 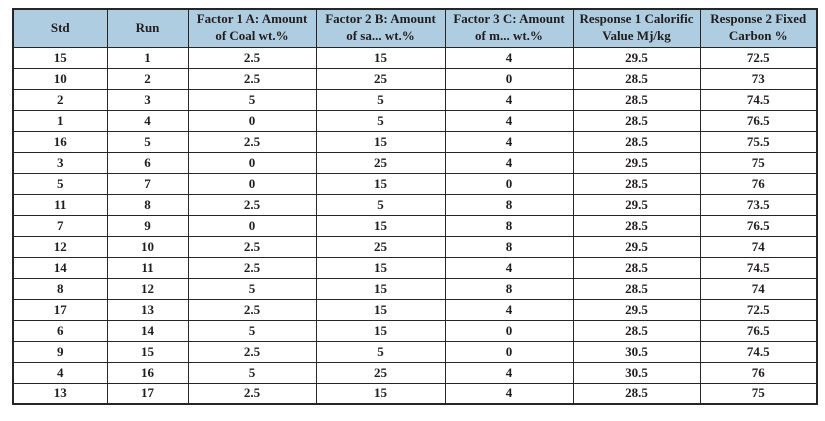 I want to click on table-cell: 75.5, so click(x=758, y=141).